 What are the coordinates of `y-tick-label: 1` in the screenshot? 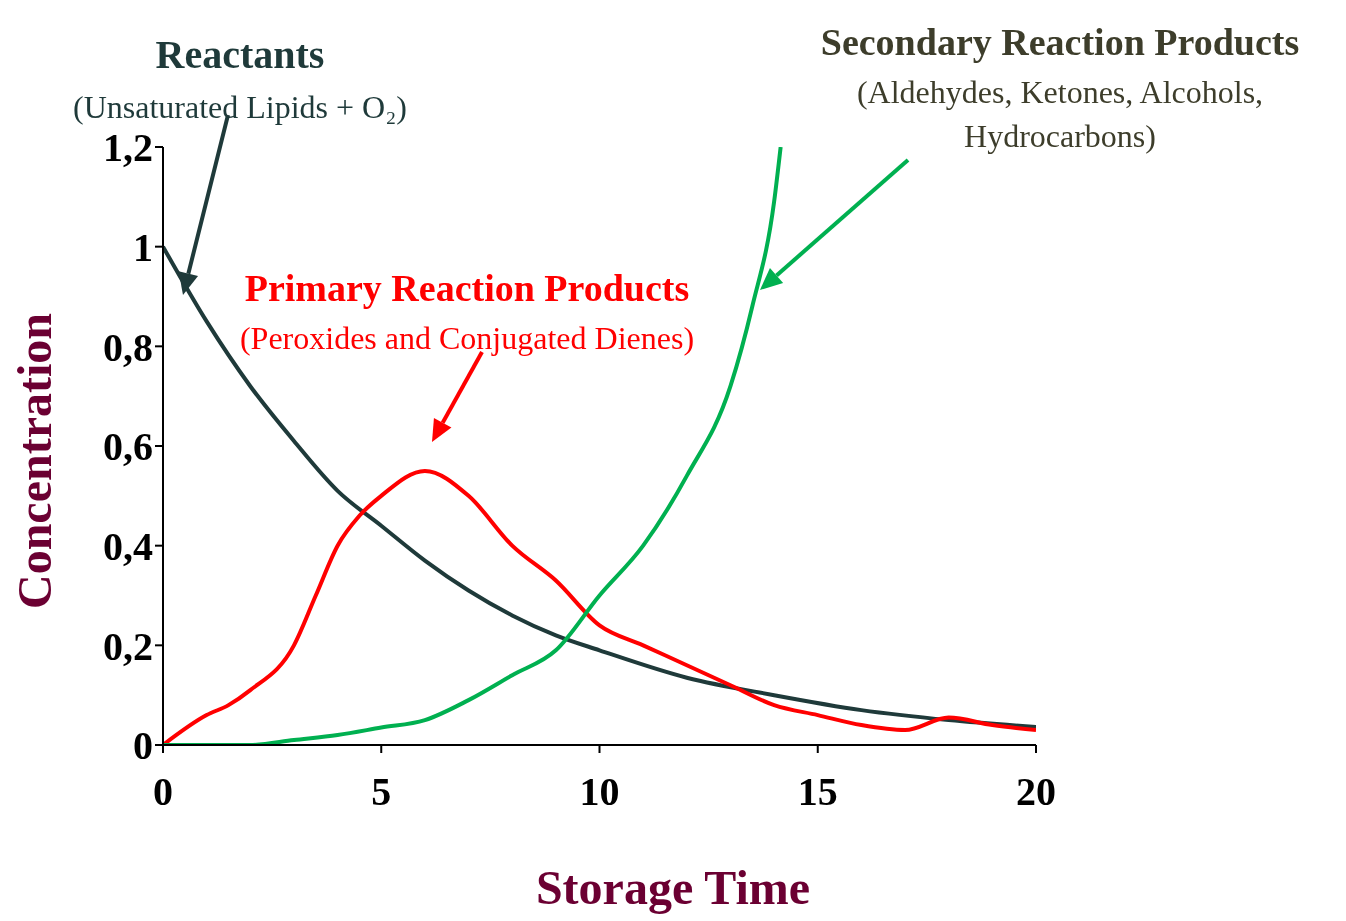 It's located at (143, 247).